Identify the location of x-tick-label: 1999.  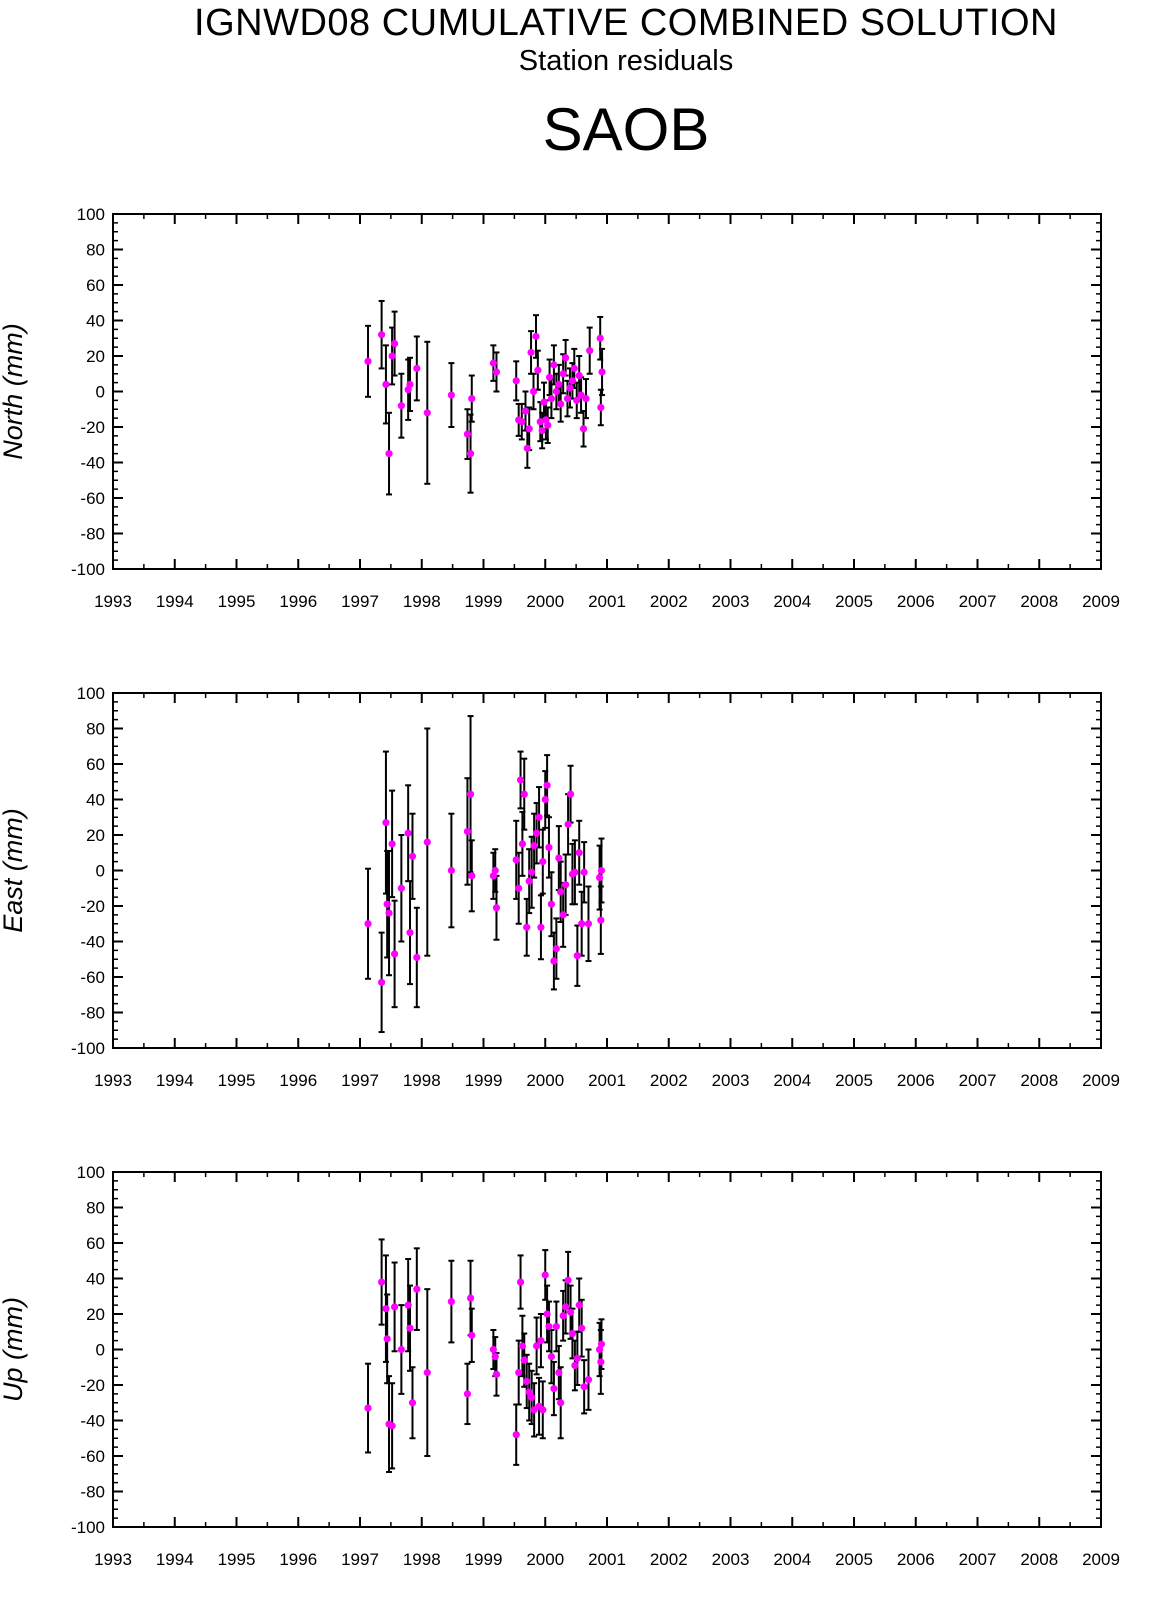
(484, 1559).